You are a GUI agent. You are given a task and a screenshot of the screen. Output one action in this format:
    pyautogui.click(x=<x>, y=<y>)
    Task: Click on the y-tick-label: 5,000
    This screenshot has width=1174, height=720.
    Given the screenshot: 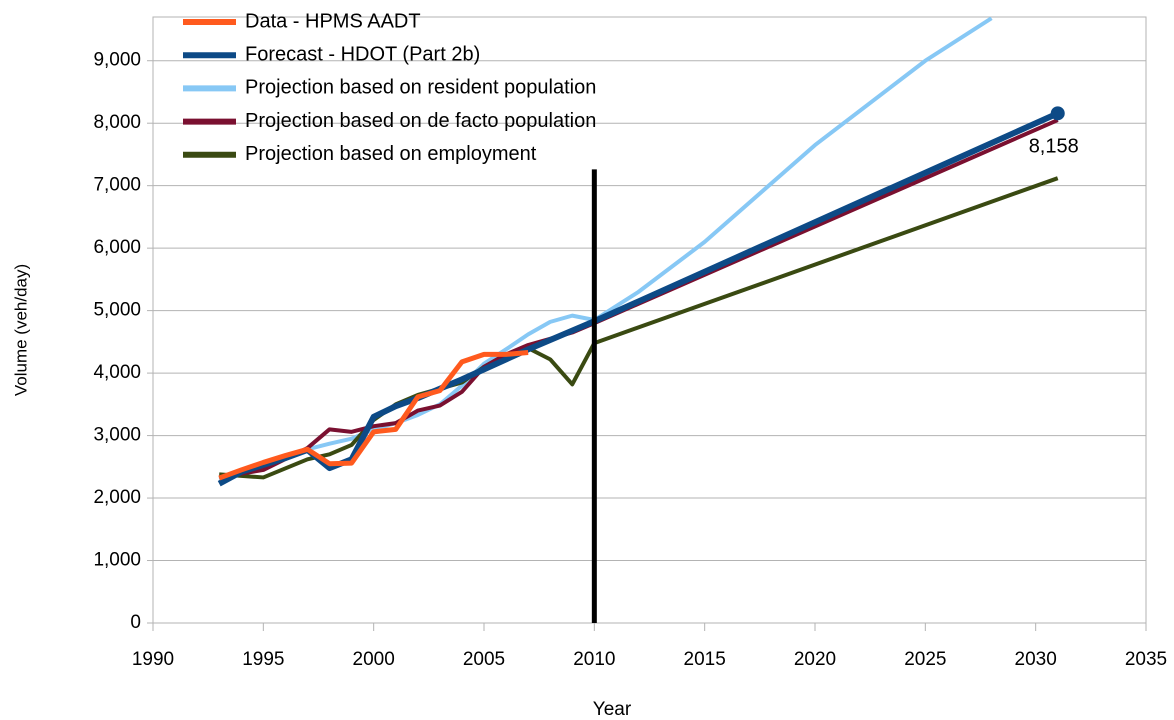 What is the action you would take?
    pyautogui.click(x=117, y=310)
    